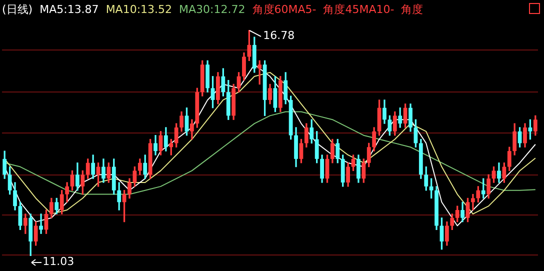 This screenshot has height=271, width=544. I want to click on text: 角度, so click(412, 9).